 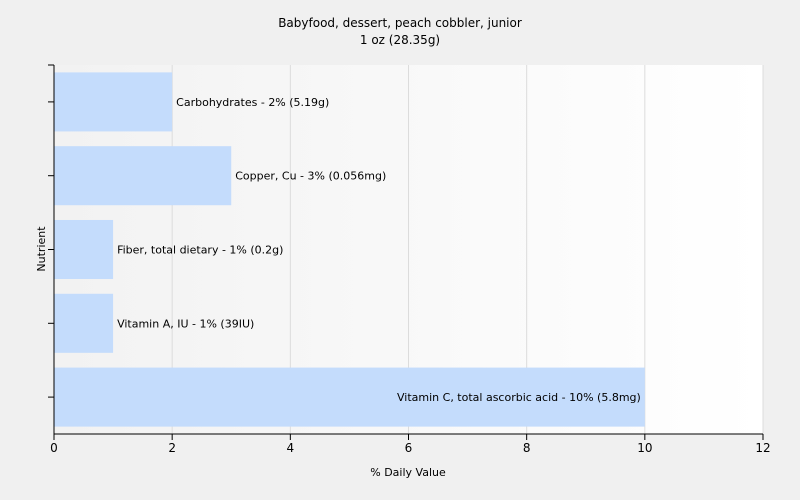 What do you see at coordinates (172, 448) in the screenshot?
I see `x-tick-label: 2` at bounding box center [172, 448].